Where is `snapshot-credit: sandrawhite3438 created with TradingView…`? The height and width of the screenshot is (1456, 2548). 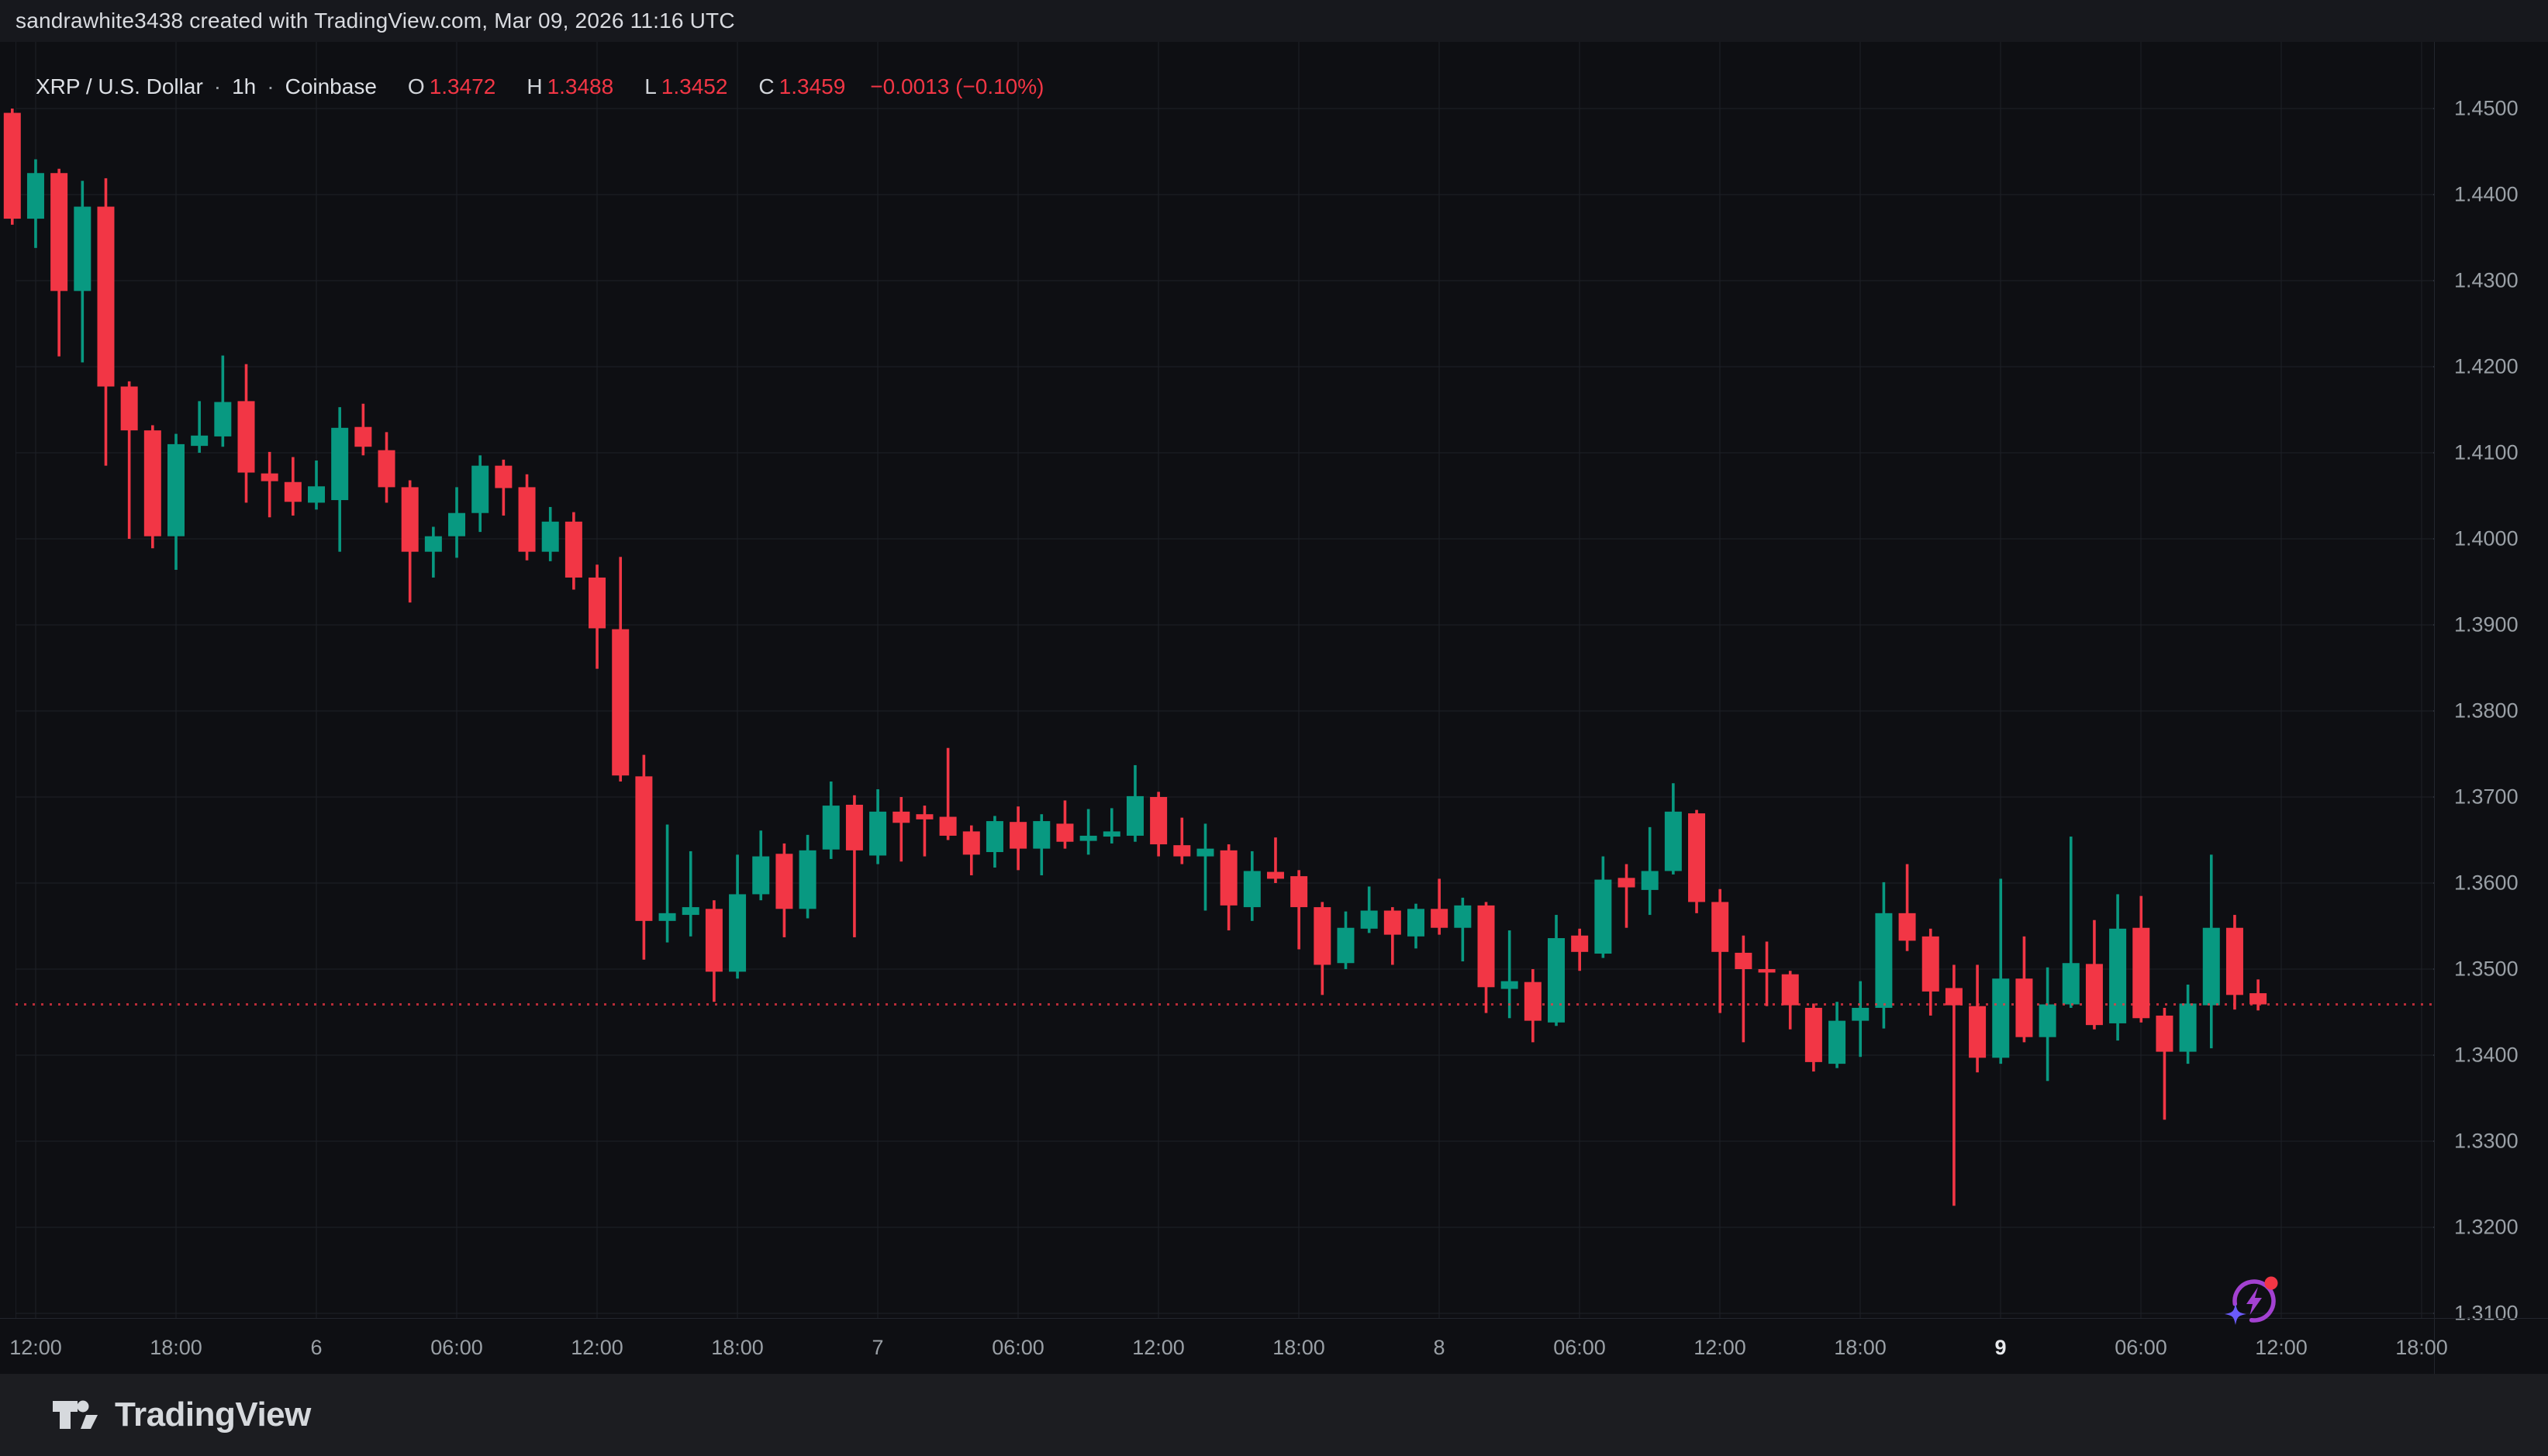
snapshot-credit: sandrawhite3438 created with TradingView… is located at coordinates (375, 21).